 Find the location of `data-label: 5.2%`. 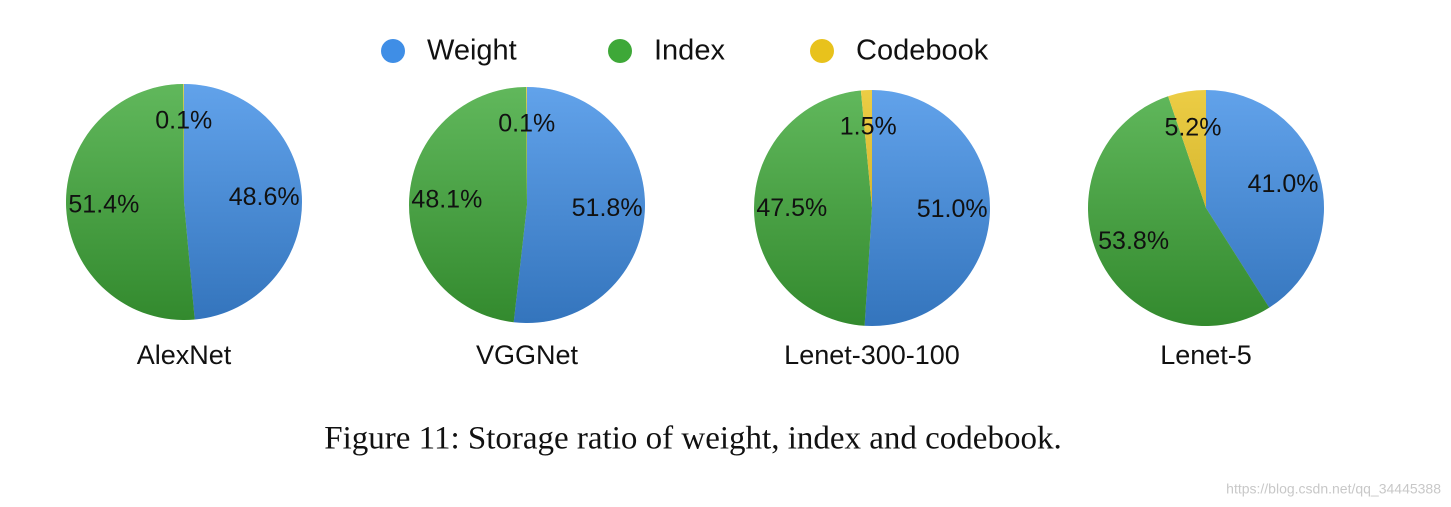

data-label: 5.2% is located at coordinates (1192, 127).